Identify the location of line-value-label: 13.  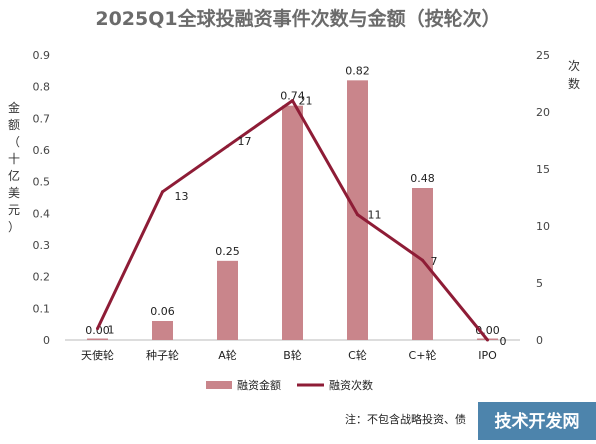
(182, 196).